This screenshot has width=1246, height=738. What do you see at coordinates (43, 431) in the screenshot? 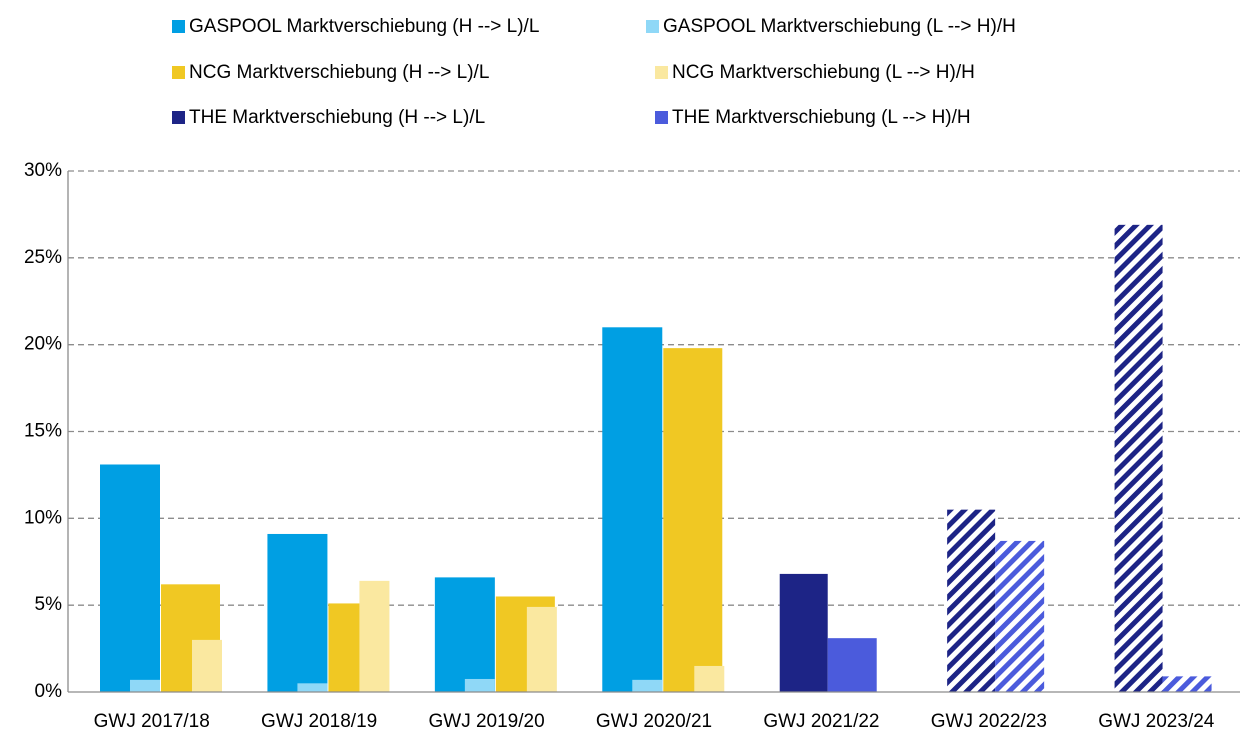
I see `y-tick-label: 15%` at bounding box center [43, 431].